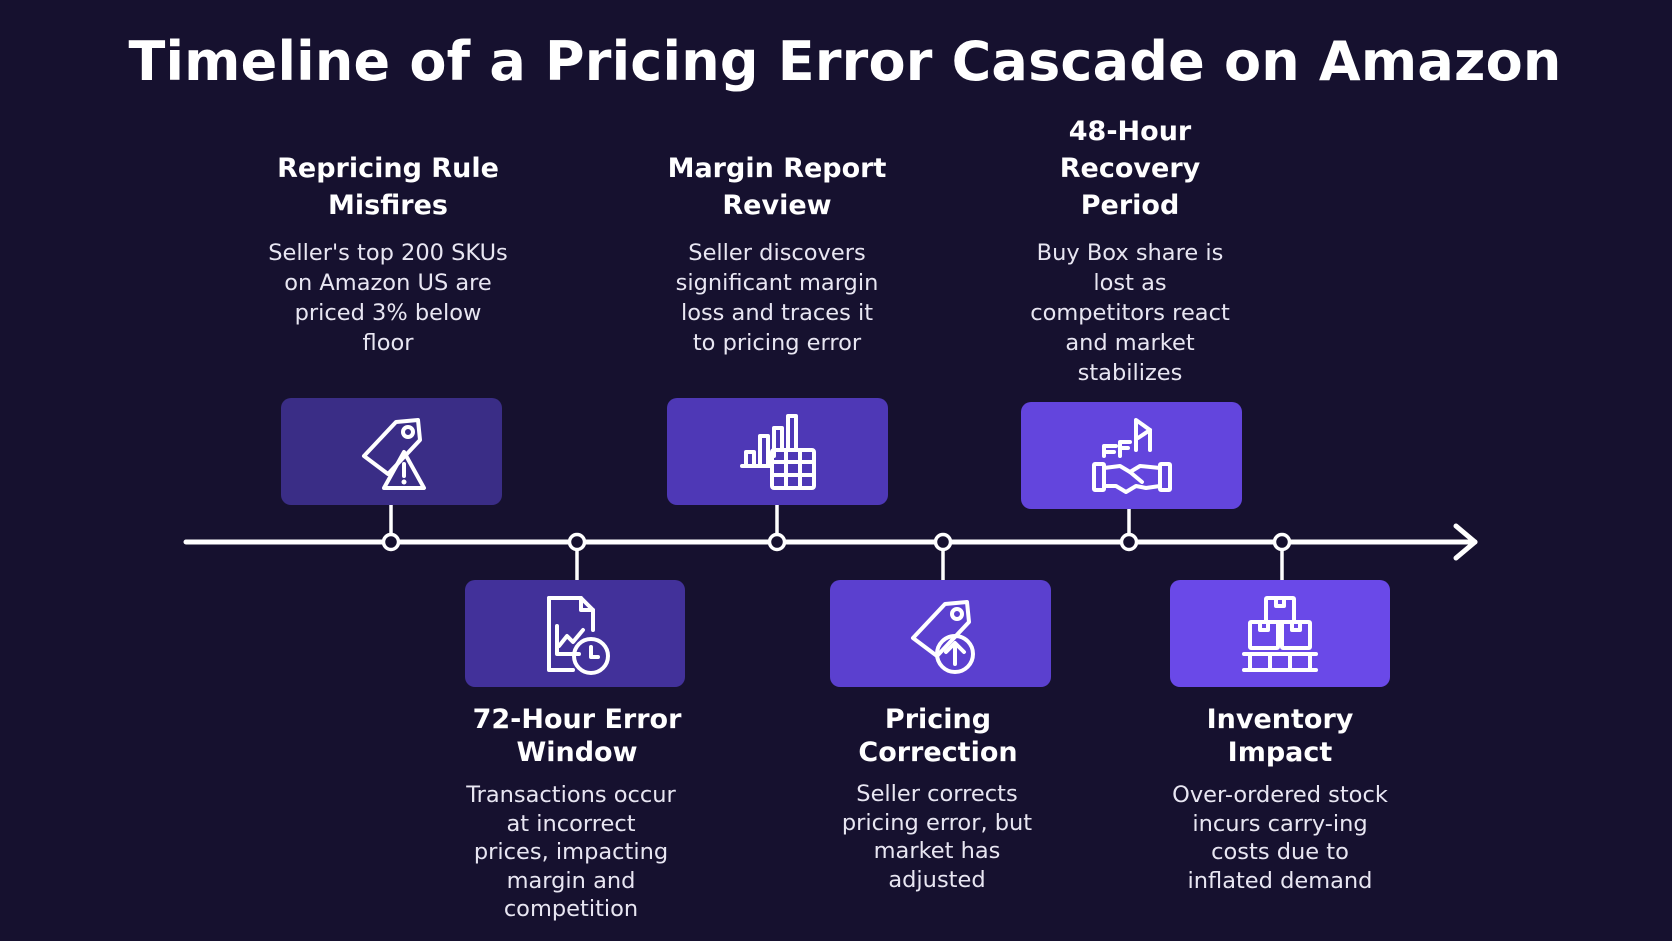 This screenshot has height=941, width=1672. What do you see at coordinates (578, 635) in the screenshot?
I see `document-chart-clock-icon` at bounding box center [578, 635].